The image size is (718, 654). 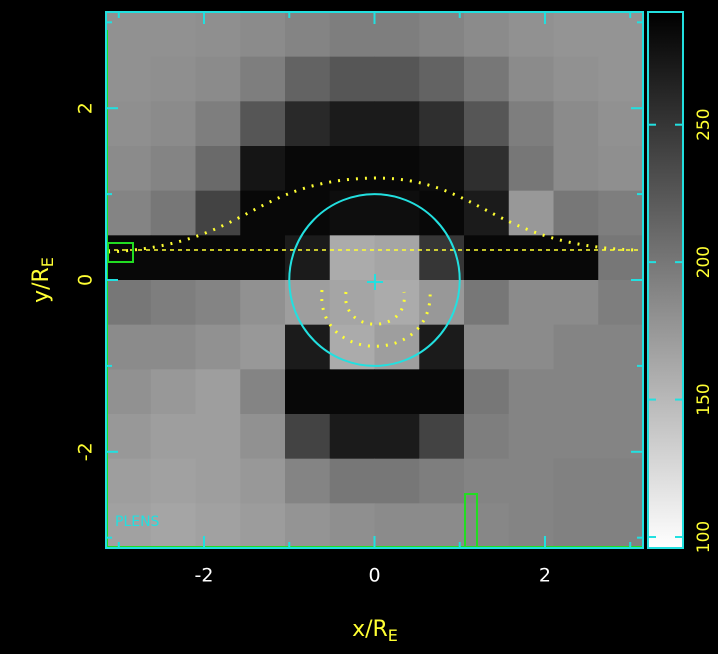 What do you see at coordinates (393, 635) in the screenshot?
I see `x-label-sub: E` at bounding box center [393, 635].